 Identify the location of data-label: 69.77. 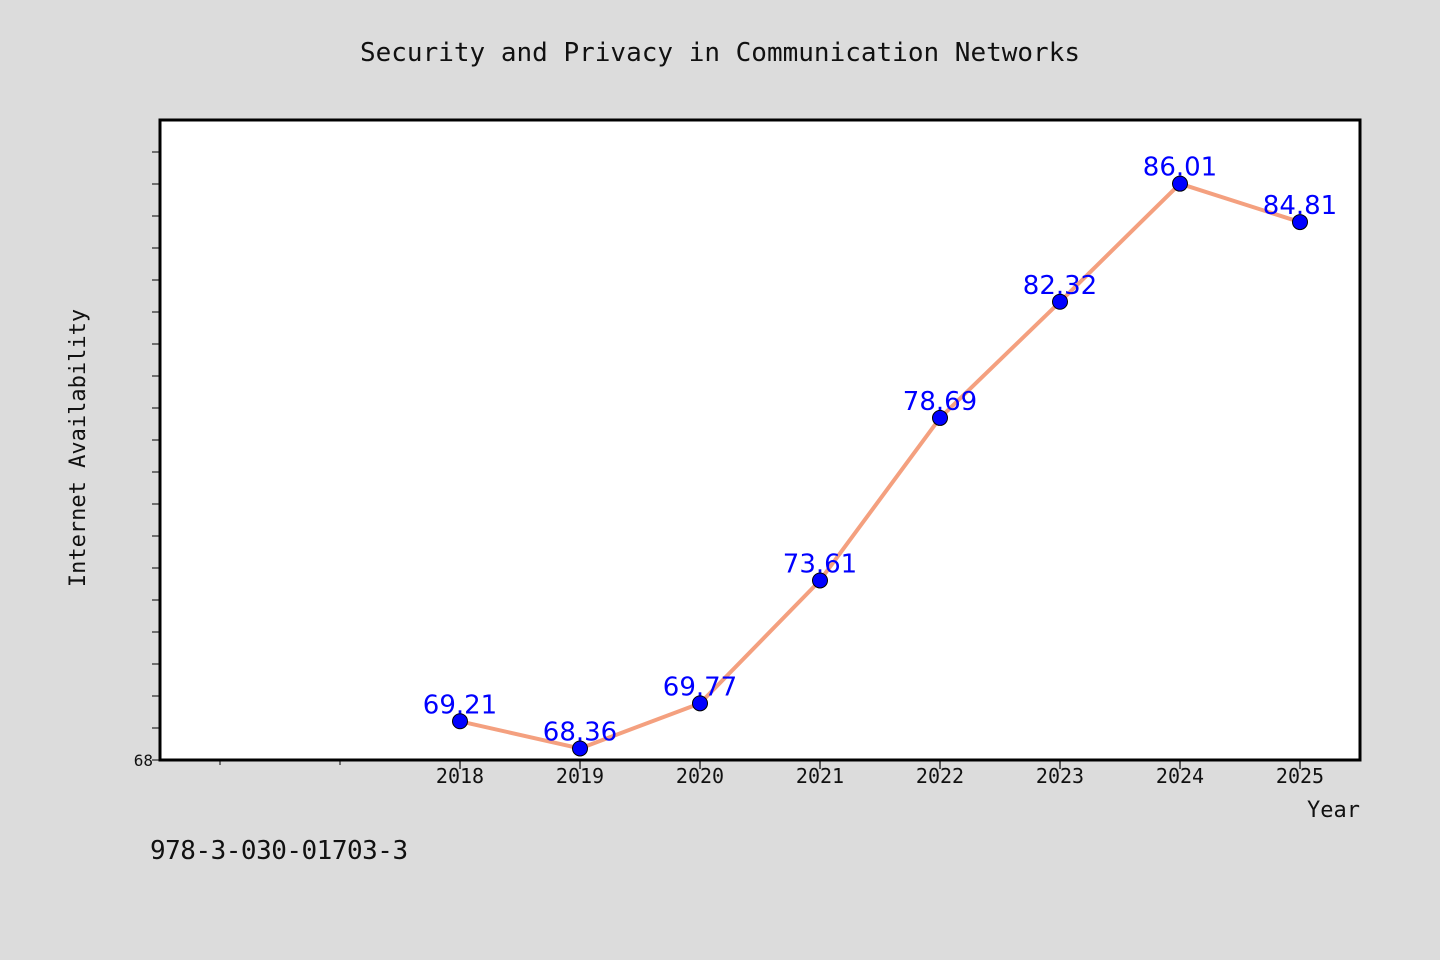
(700, 687).